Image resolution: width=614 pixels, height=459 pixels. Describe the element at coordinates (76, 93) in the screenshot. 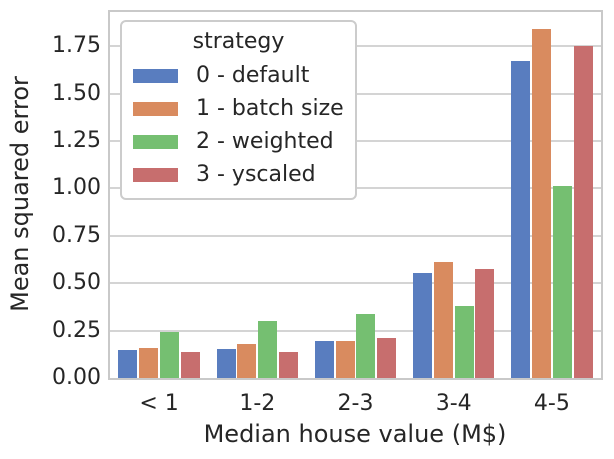

I see `y-tick-label: 1.50` at that location.